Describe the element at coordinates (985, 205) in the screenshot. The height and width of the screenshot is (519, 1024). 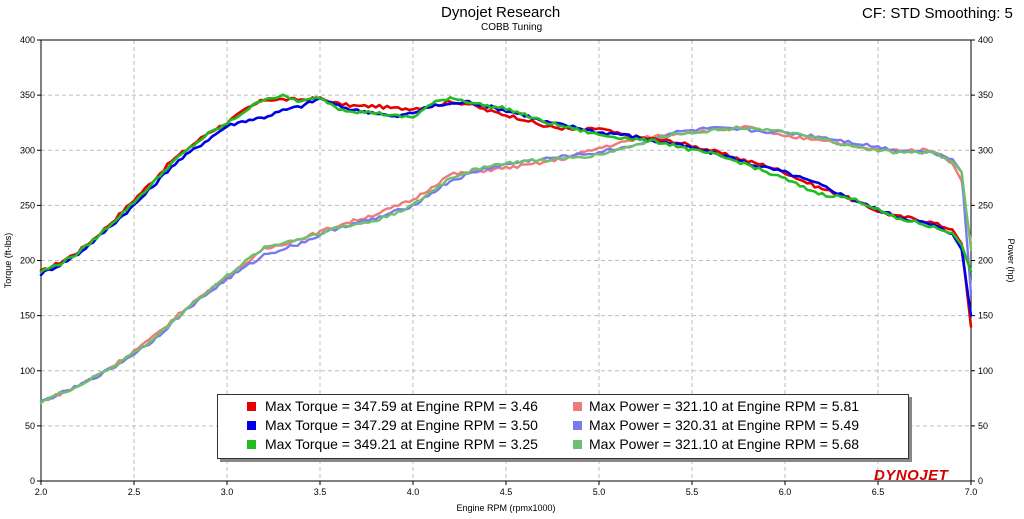
I see `y2-tick-label: 250` at that location.